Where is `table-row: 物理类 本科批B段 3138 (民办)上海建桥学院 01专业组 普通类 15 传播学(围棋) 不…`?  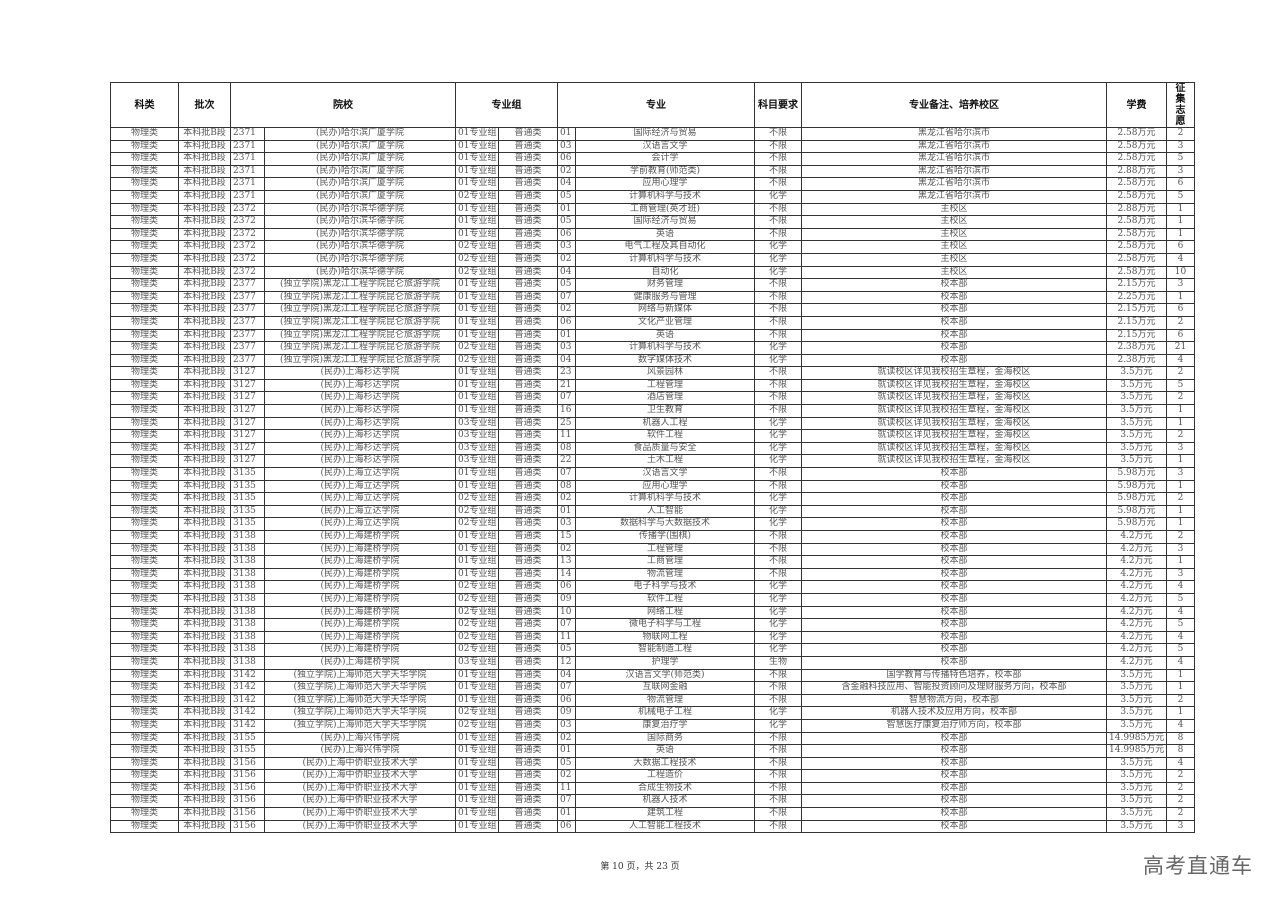 table-row: 物理类 本科批B段 3138 (民办)上海建桥学院 01专业组 普通类 15 传播学(围棋) 不… is located at coordinates (652, 537).